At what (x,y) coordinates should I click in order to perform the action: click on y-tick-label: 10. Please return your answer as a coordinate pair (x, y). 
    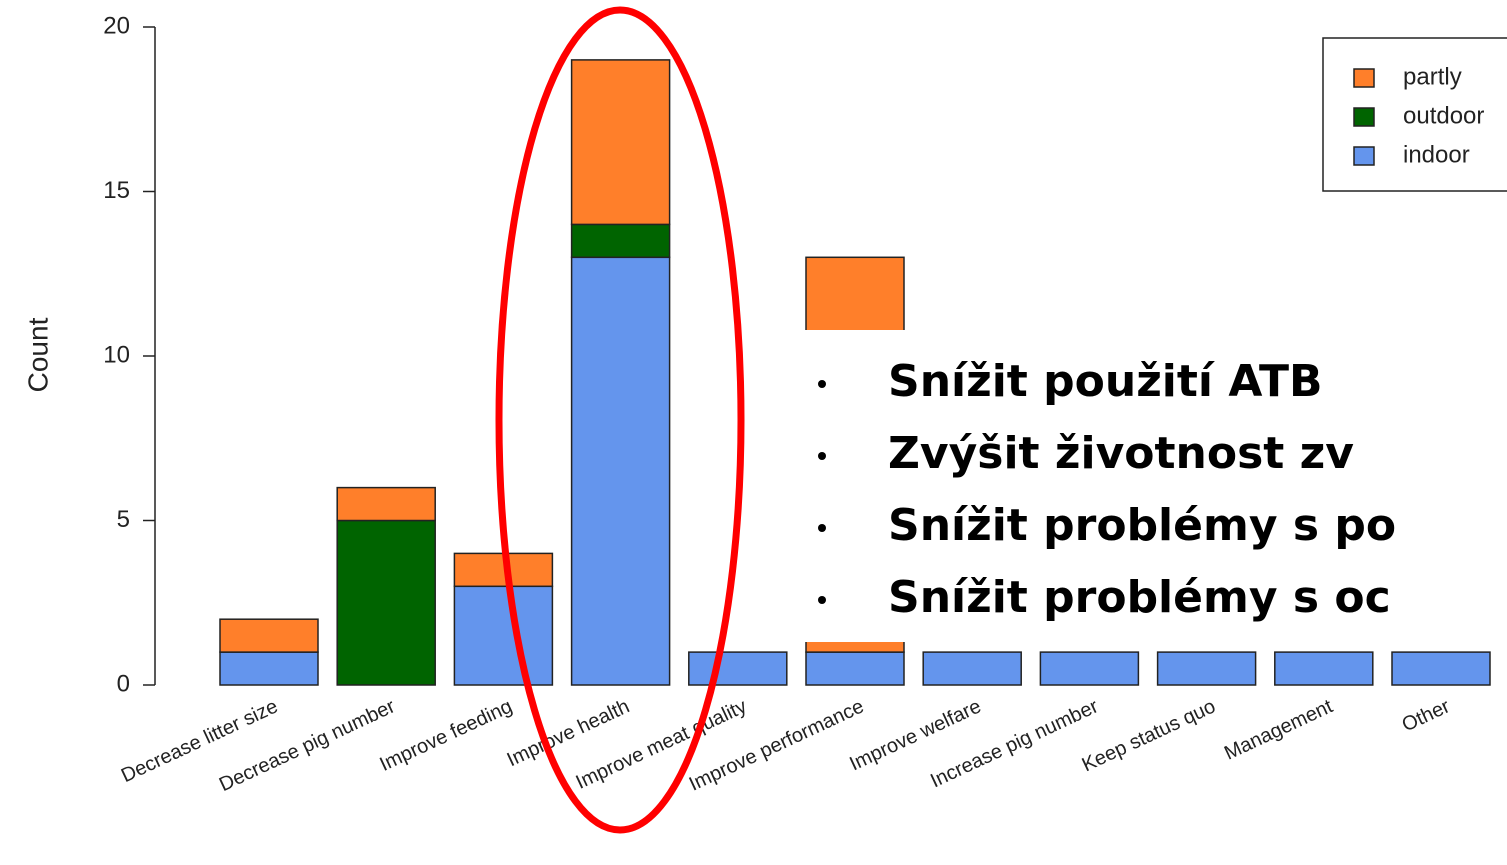
    Looking at the image, I should click on (116, 354).